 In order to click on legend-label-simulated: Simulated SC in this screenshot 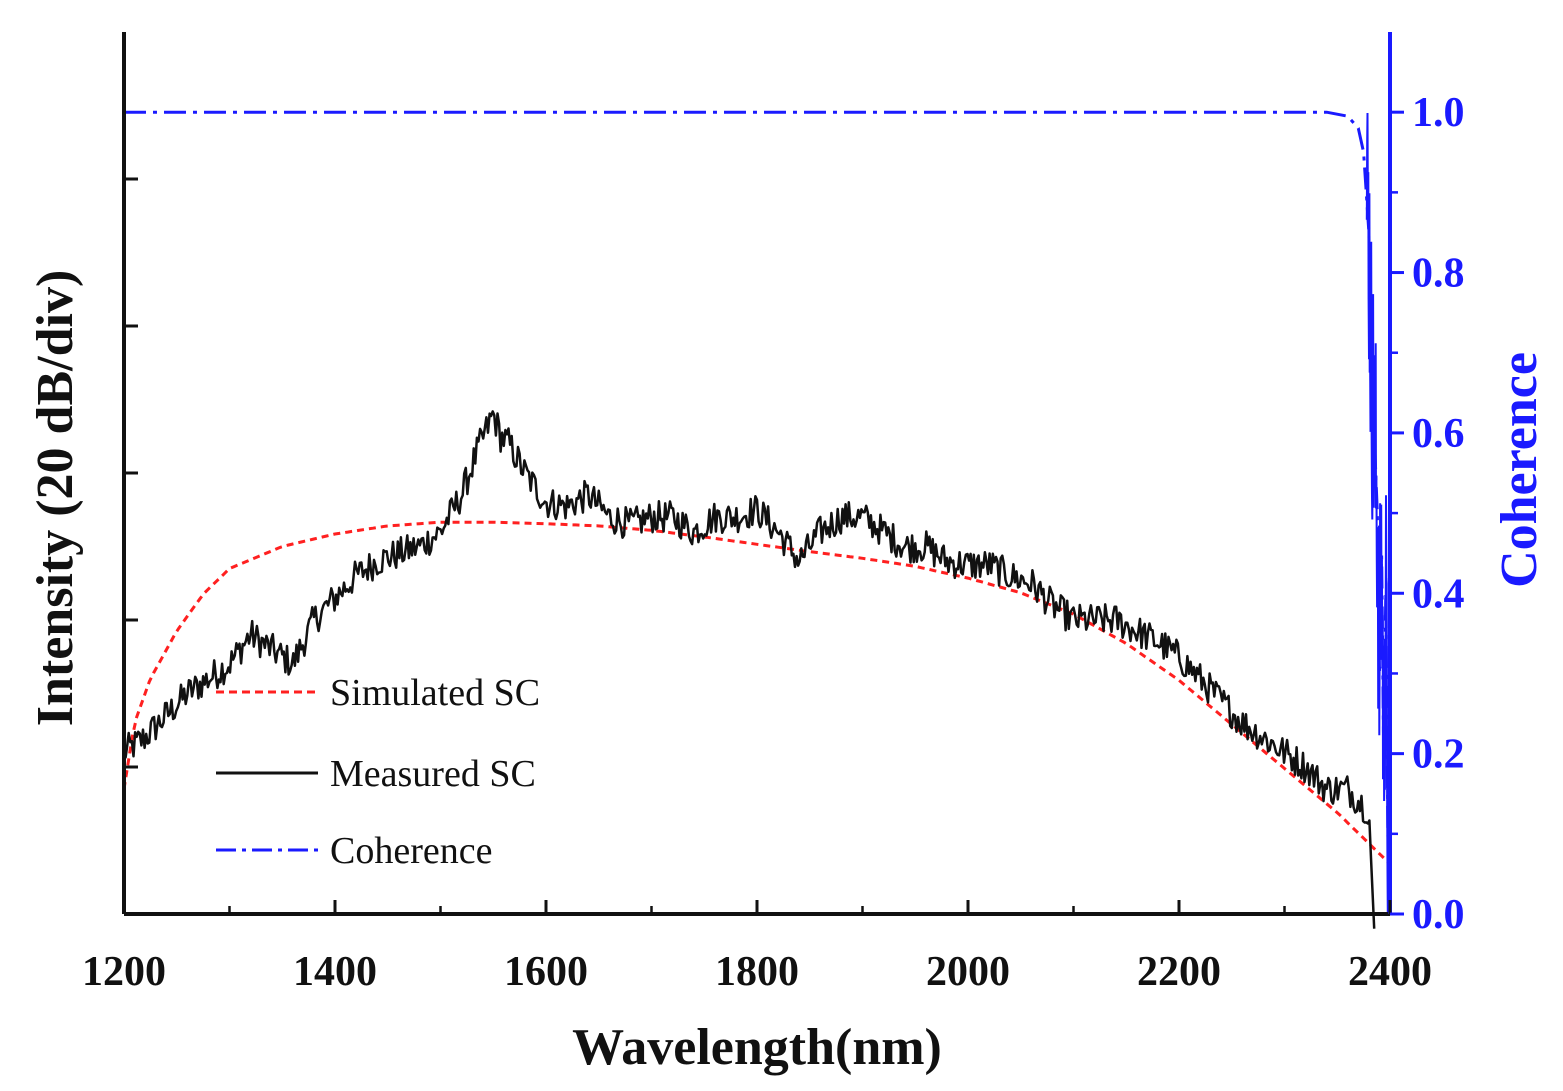, I will do `click(435, 693)`.